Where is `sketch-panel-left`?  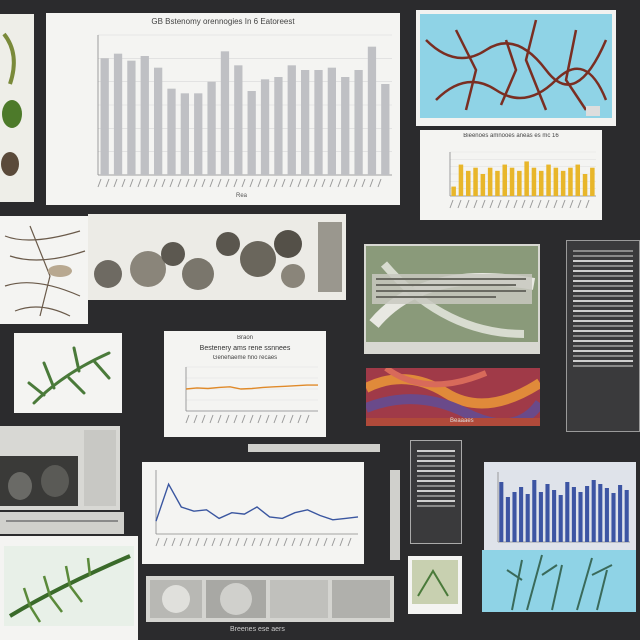 sketch-panel-left is located at coordinates (44, 270).